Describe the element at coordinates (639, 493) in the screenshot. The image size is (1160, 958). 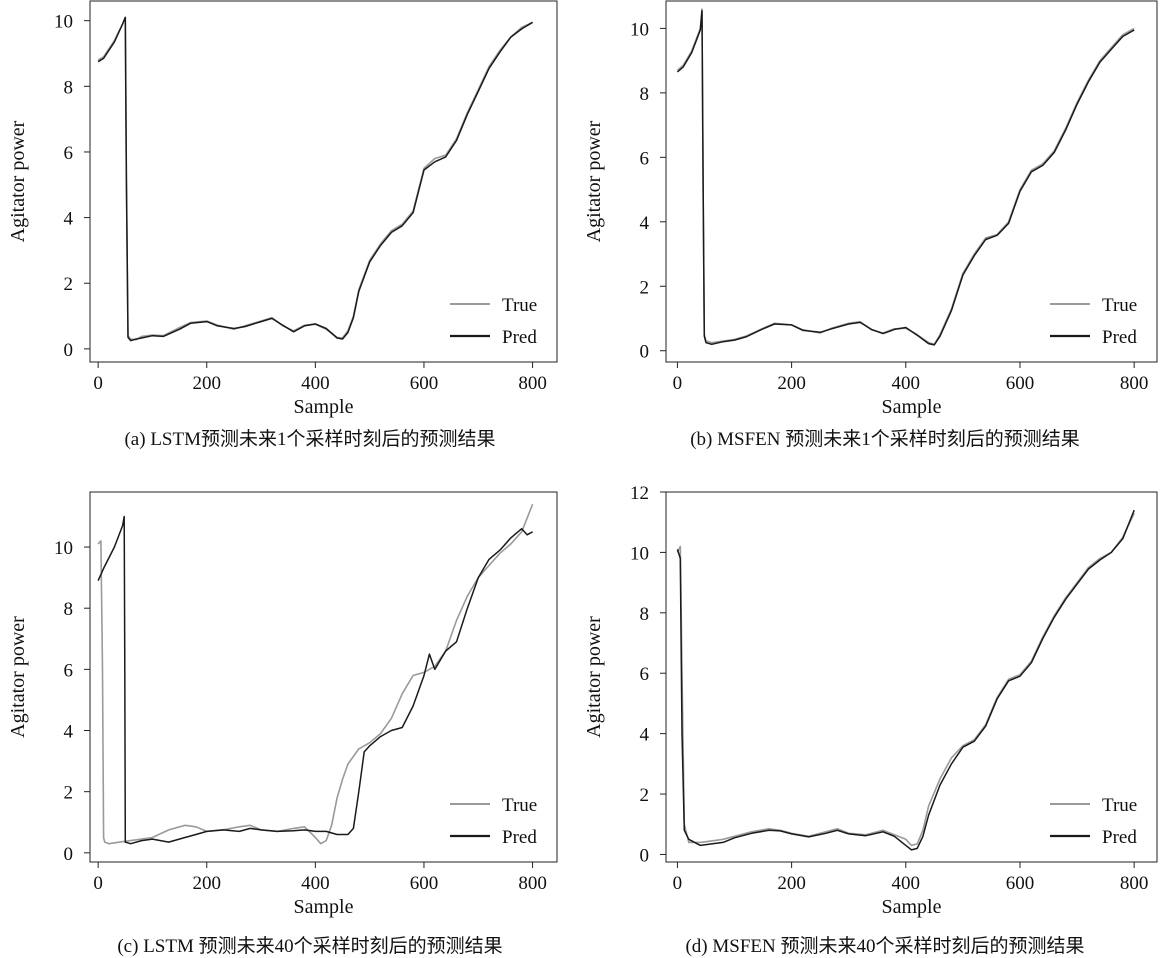
I see `y-tick-label: 12` at that location.